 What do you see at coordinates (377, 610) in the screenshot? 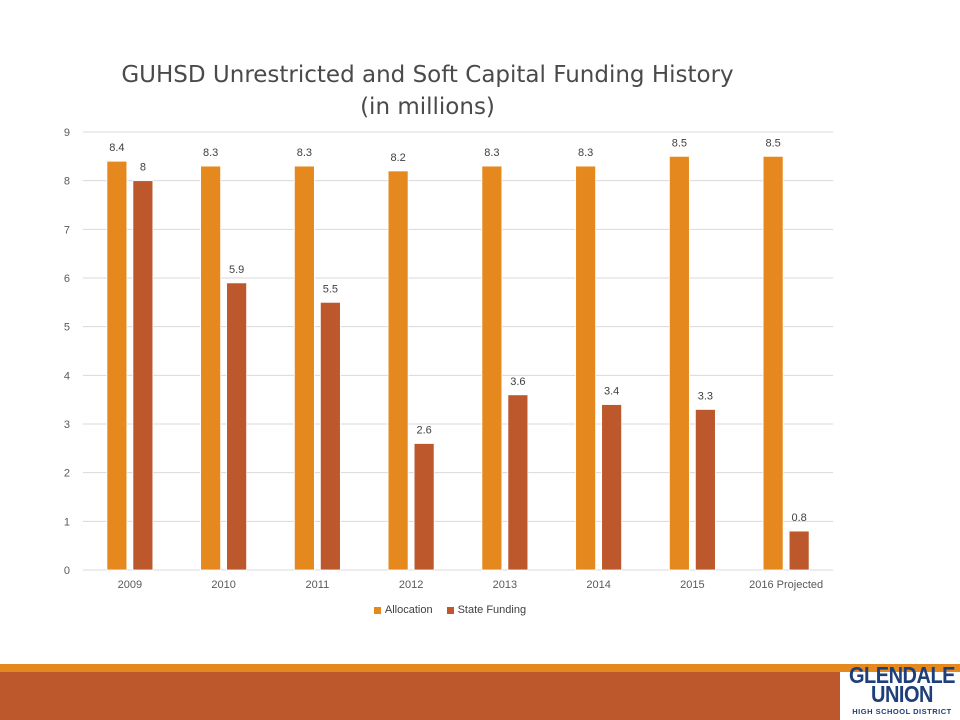
I see `legend-swatch-allocation` at bounding box center [377, 610].